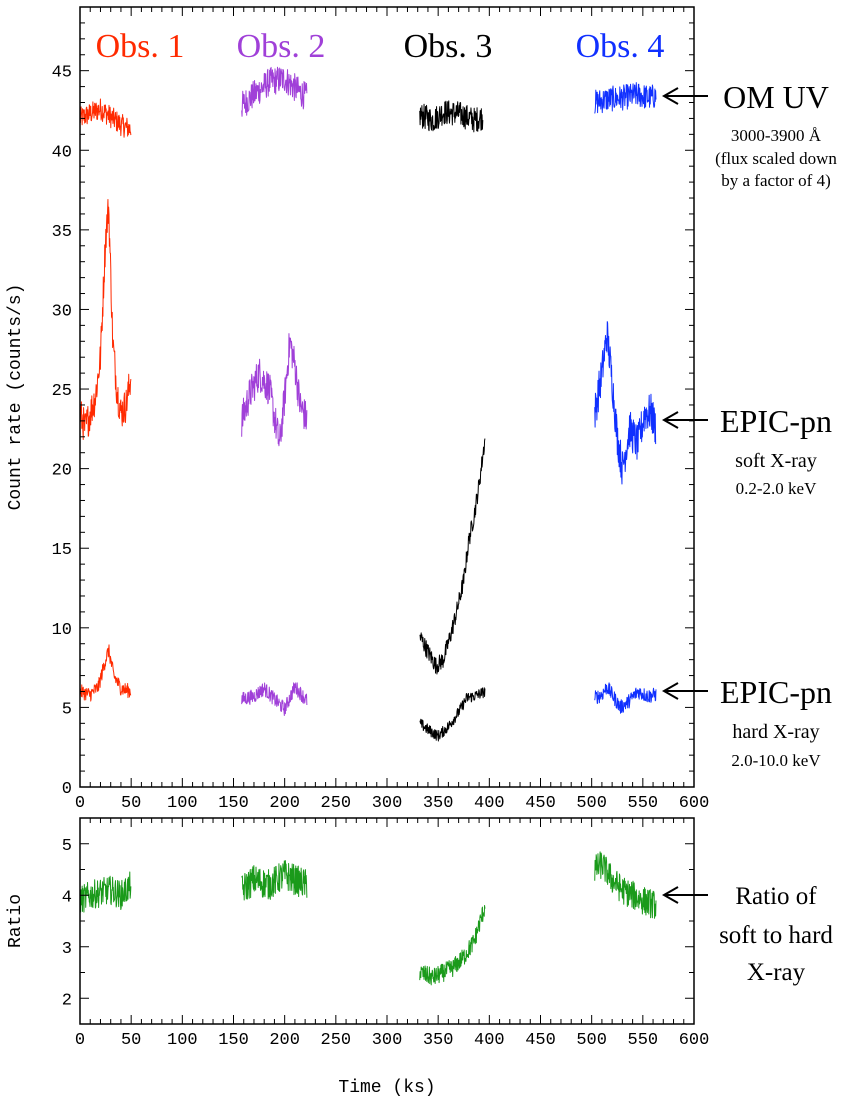  What do you see at coordinates (140, 46) in the screenshot?
I see `obs-label-1: Obs. 1` at bounding box center [140, 46].